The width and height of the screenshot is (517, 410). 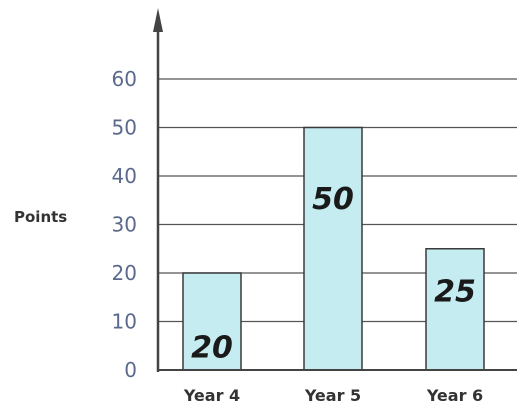 What do you see at coordinates (124, 273) in the screenshot?
I see `y-tick-label: 20` at bounding box center [124, 273].